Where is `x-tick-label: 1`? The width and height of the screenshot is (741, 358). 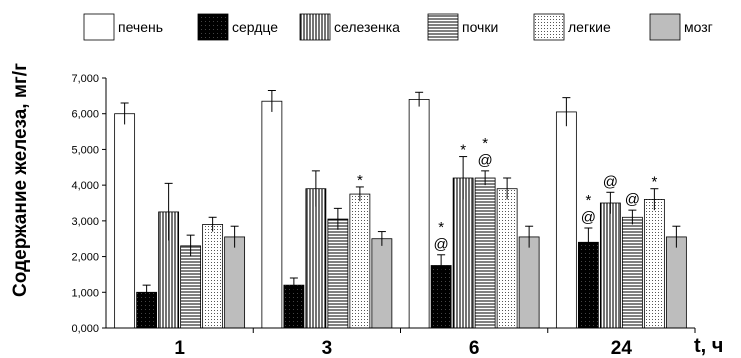
x-tick-label: 1 is located at coordinates (179, 348).